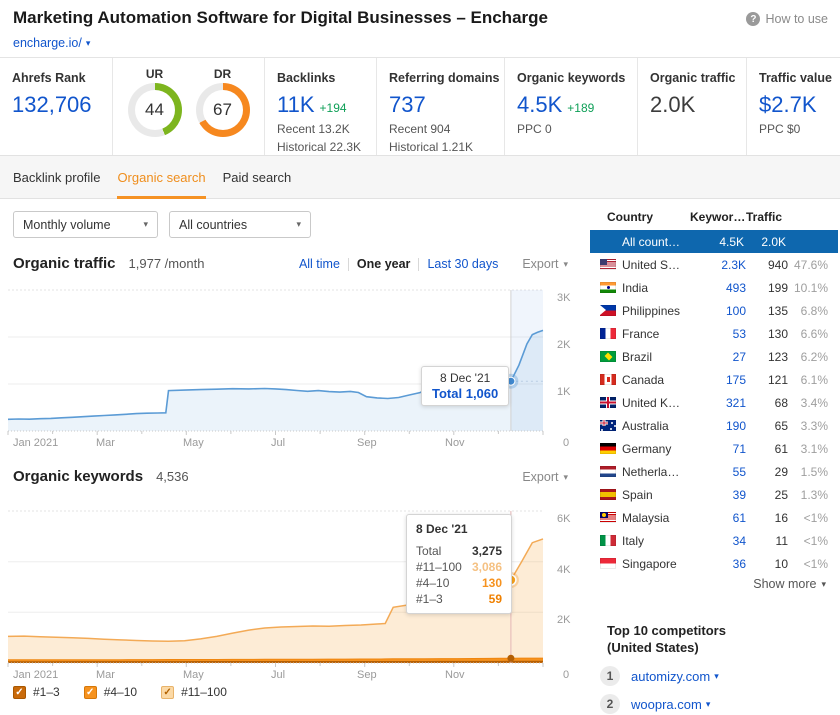 Image resolution: width=840 pixels, height=715 pixels. What do you see at coordinates (735, 402) in the screenshot?
I see `country-keywords: 321` at bounding box center [735, 402].